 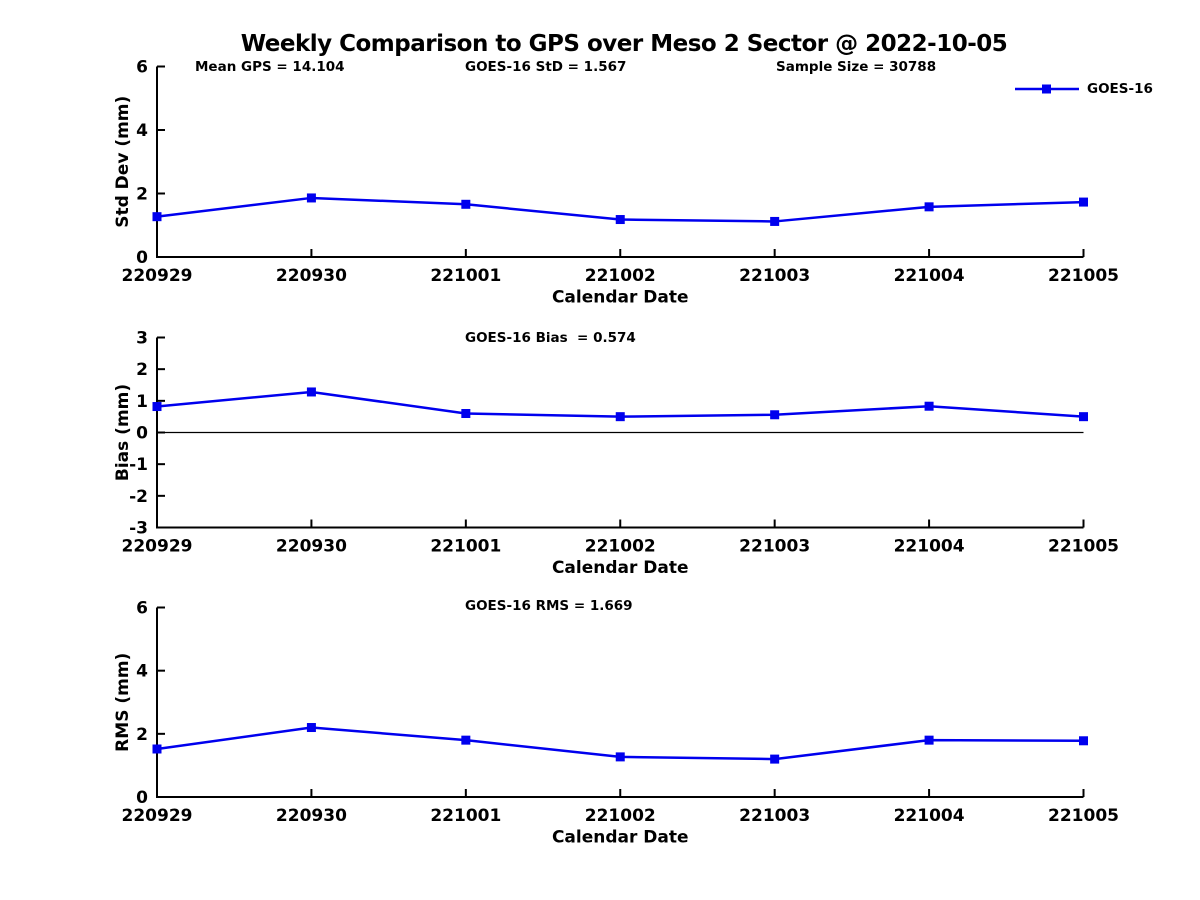 What do you see at coordinates (138, 529) in the screenshot?
I see `y-tick-label: -3` at bounding box center [138, 529].